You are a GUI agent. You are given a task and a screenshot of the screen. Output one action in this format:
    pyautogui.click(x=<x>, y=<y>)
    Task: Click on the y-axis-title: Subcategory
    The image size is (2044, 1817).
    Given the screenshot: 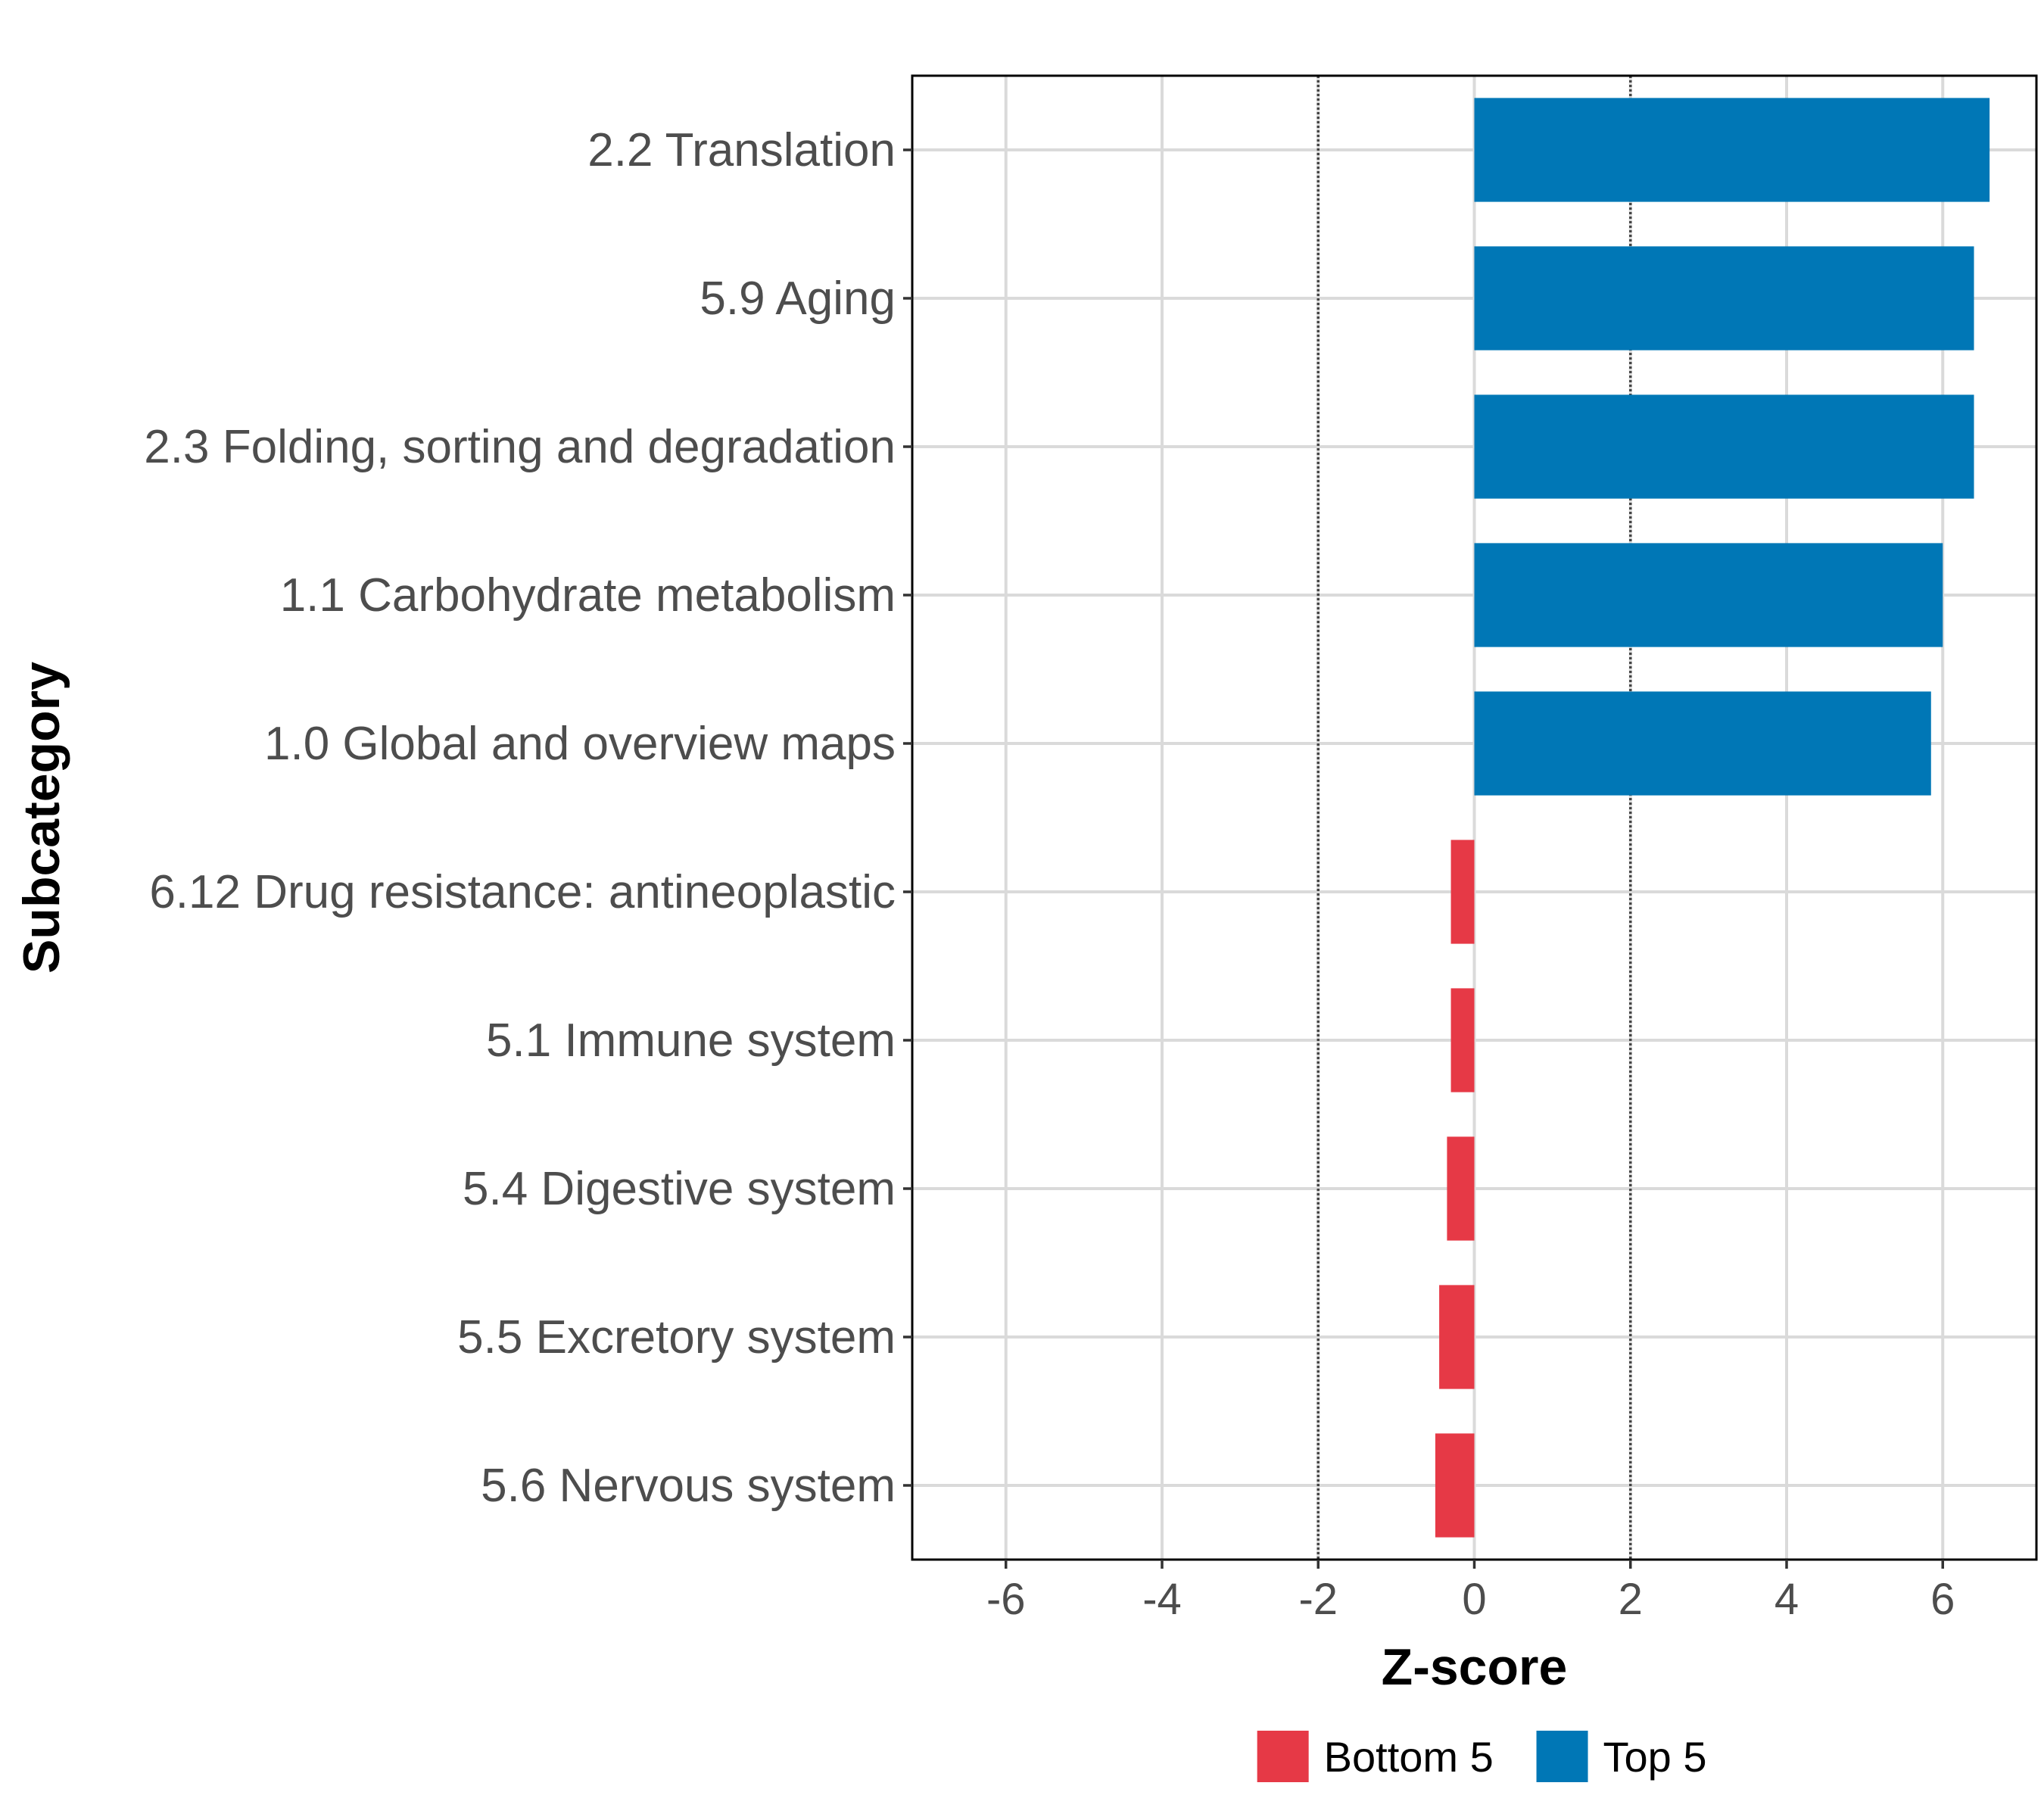 What is the action you would take?
    pyautogui.click(x=41, y=818)
    